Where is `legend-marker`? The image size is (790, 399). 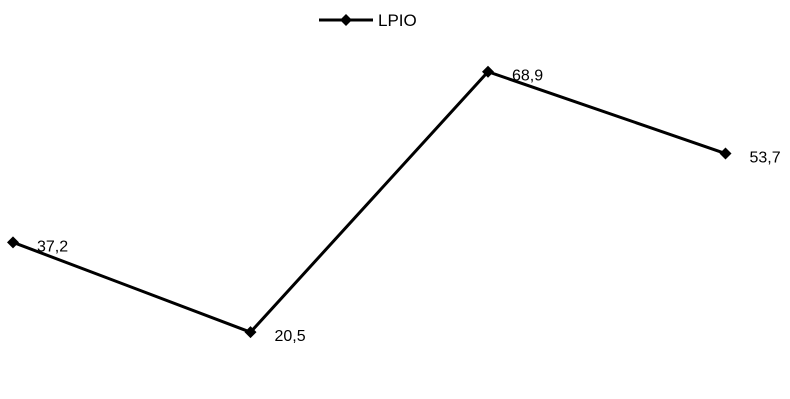 legend-marker is located at coordinates (346, 20).